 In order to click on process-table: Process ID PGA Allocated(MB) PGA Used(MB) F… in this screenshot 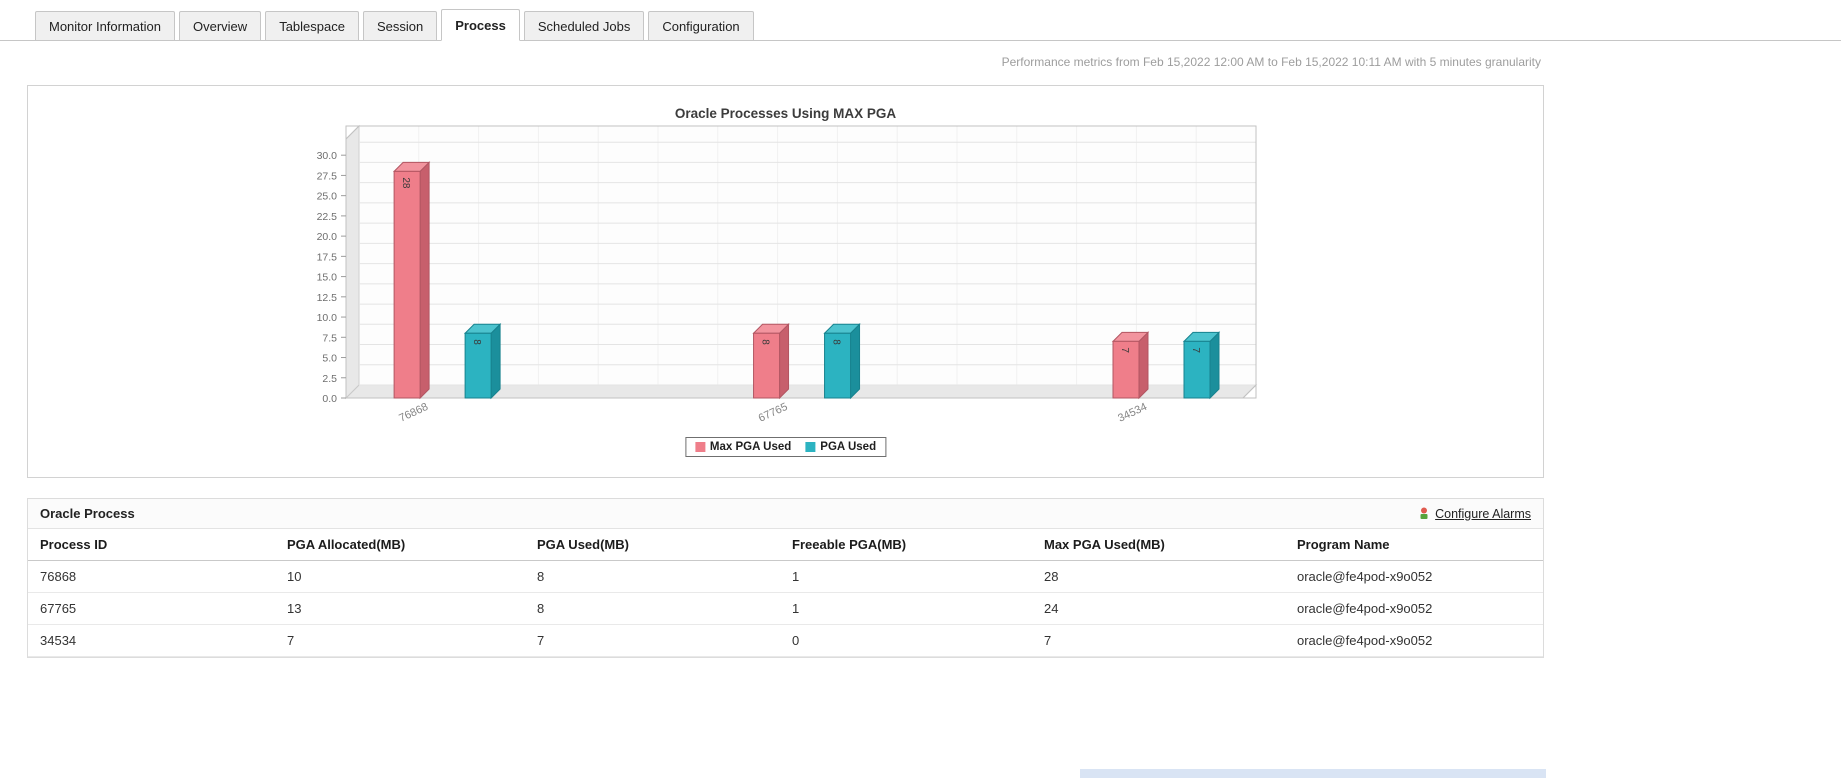, I will do `click(785, 593)`.